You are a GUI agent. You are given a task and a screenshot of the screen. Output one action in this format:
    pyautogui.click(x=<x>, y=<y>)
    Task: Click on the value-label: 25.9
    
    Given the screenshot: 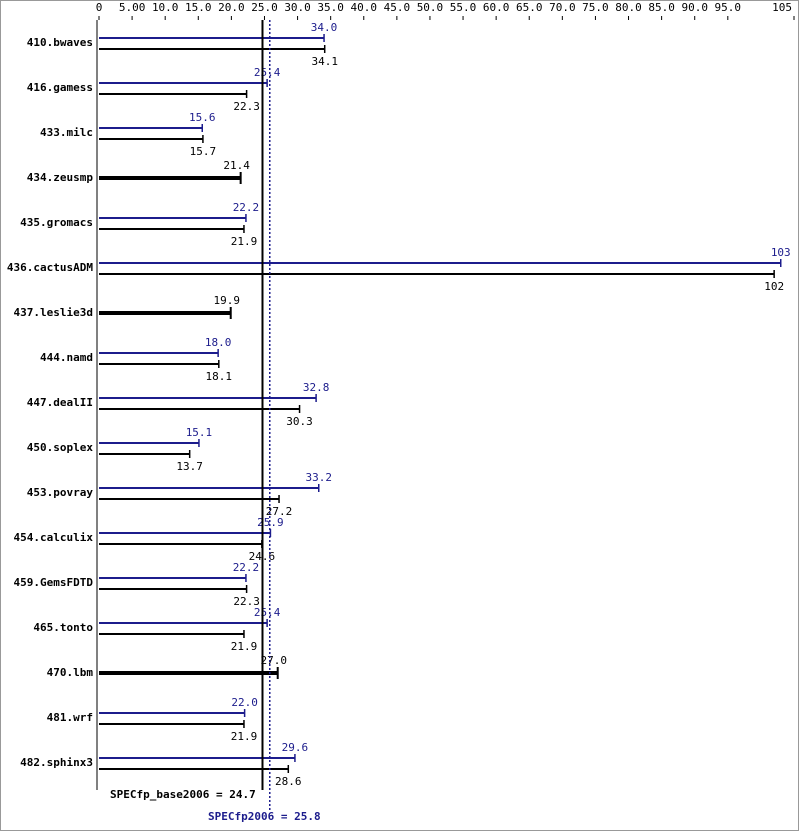 What is the action you would take?
    pyautogui.click(x=270, y=522)
    